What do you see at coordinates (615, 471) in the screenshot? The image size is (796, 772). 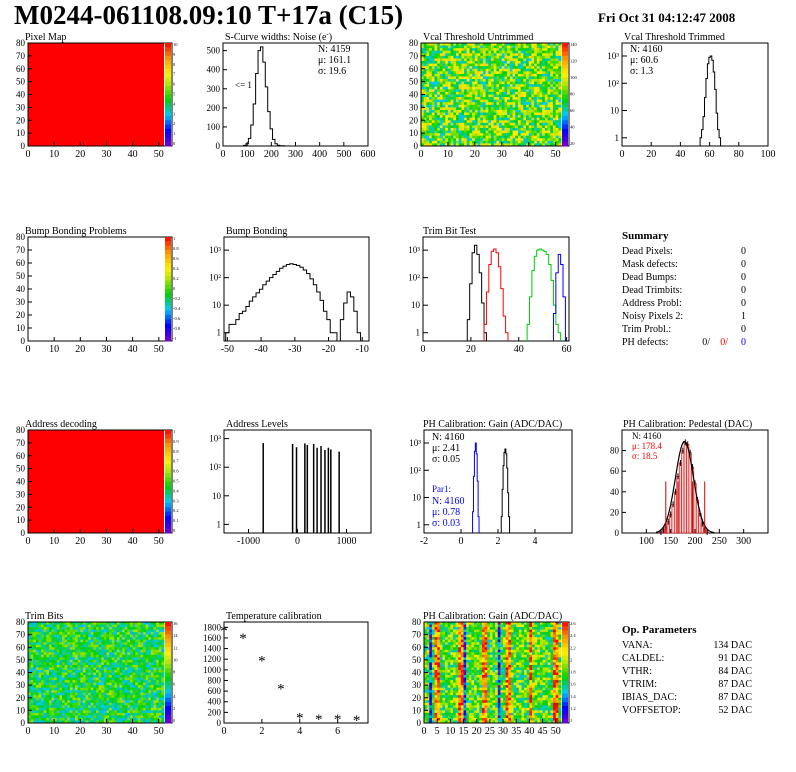 I see `y-tick-label: 60` at bounding box center [615, 471].